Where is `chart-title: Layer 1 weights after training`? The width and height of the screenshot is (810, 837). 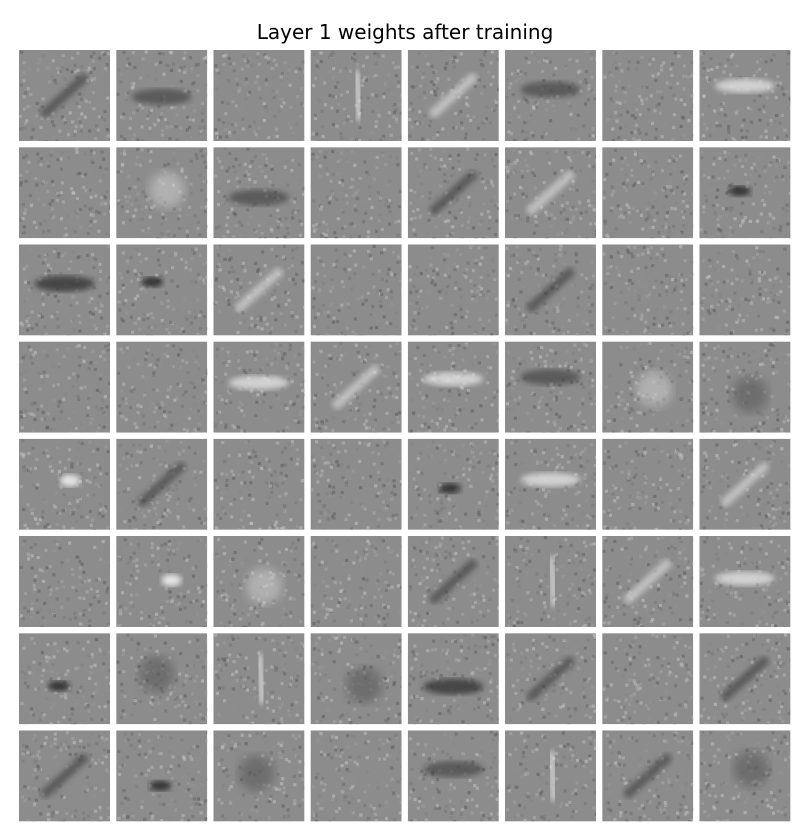
chart-title: Layer 1 weights after training is located at coordinates (405, 32).